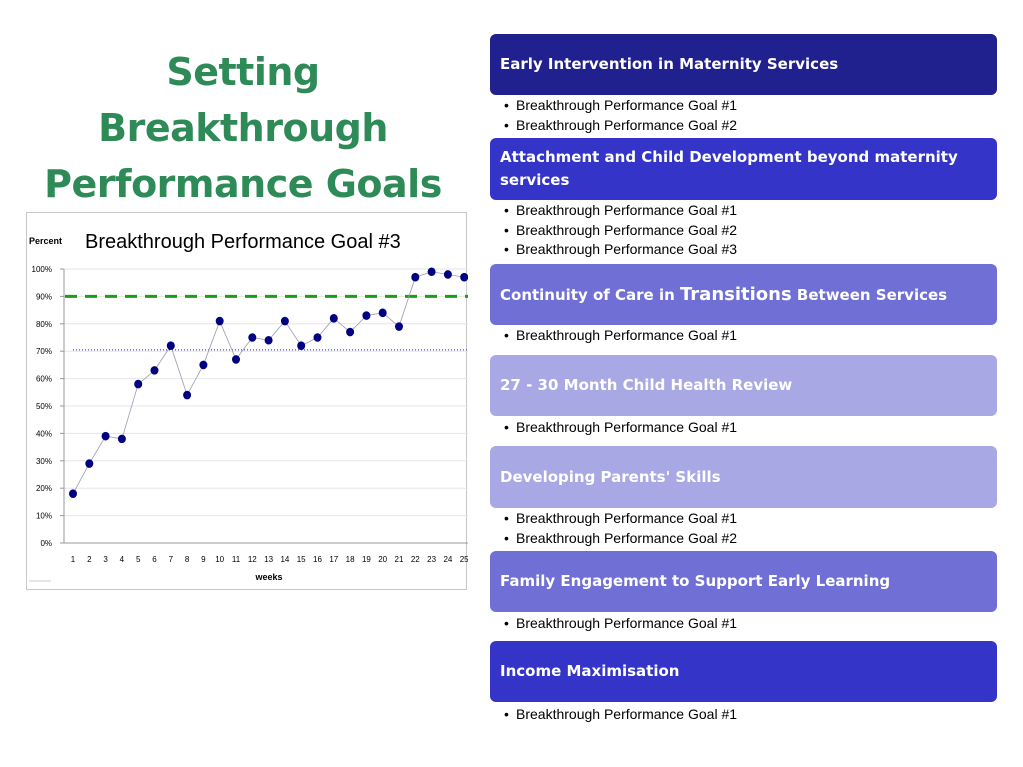 Image resolution: width=1023 pixels, height=767 pixels. I want to click on x-tick-label: 9, so click(203, 559).